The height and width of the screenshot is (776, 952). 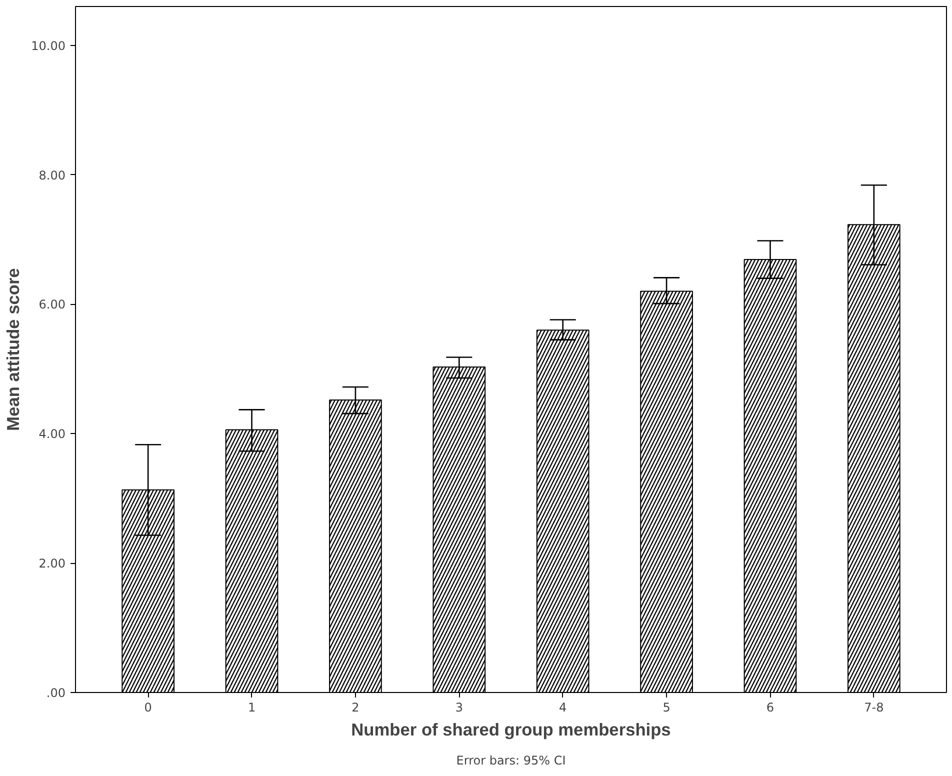 I want to click on y-tick-label: 8.00, so click(x=52, y=175).